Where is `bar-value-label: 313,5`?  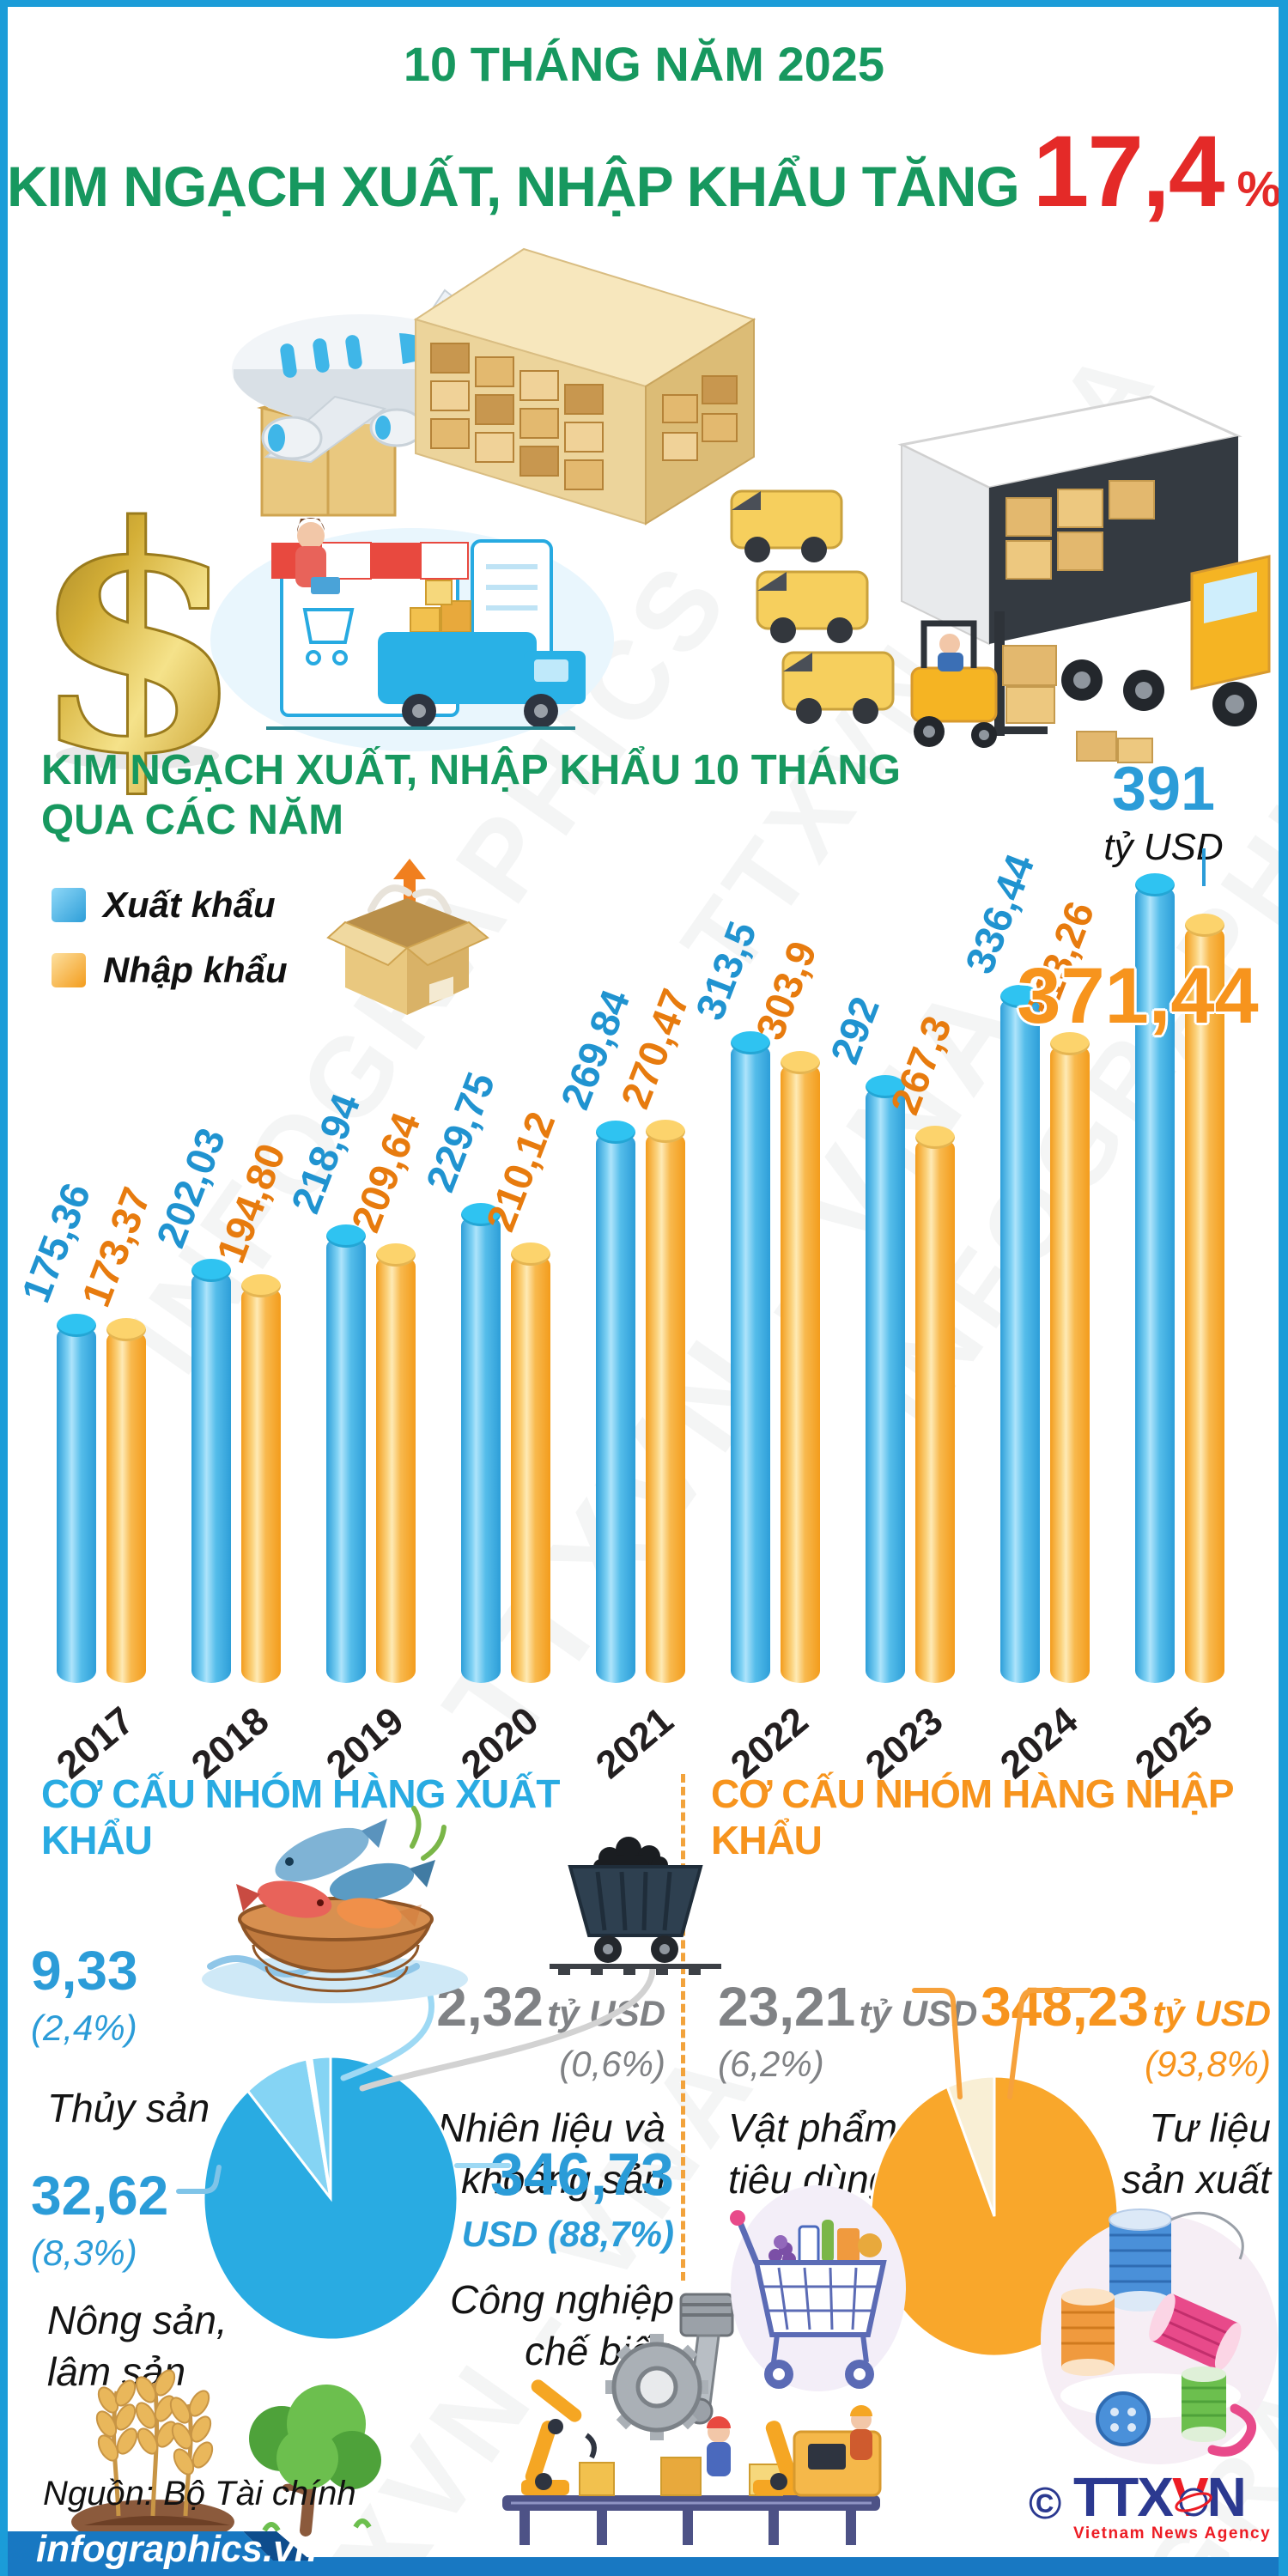 bar-value-label: 313,5 is located at coordinates (726, 970).